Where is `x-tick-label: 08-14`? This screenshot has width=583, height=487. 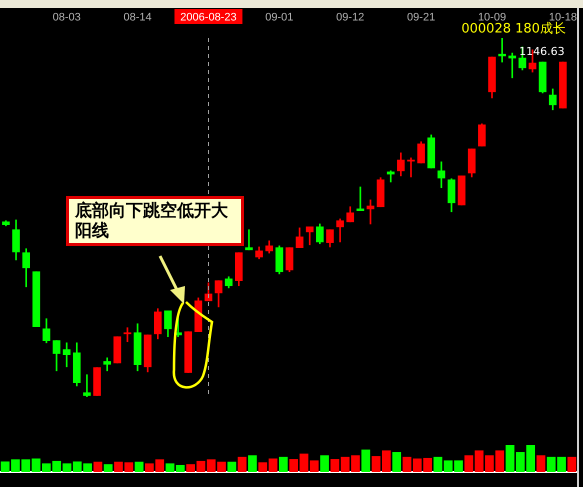 x-tick-label: 08-14 is located at coordinates (137, 17).